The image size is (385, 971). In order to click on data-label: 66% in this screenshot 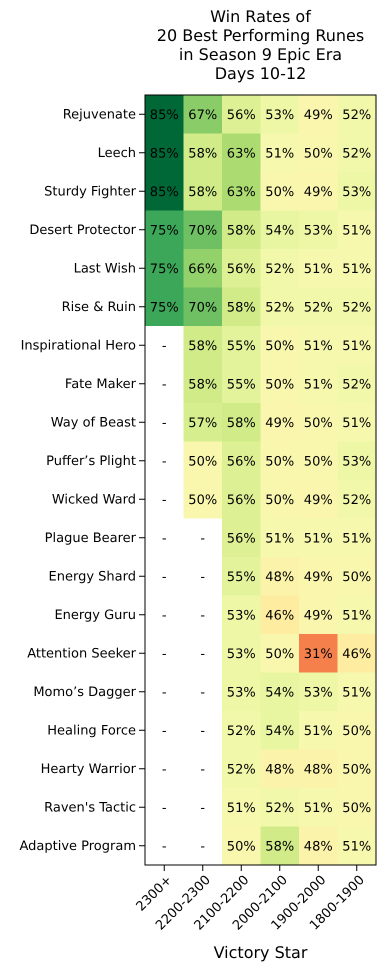, I will do `click(203, 269)`.